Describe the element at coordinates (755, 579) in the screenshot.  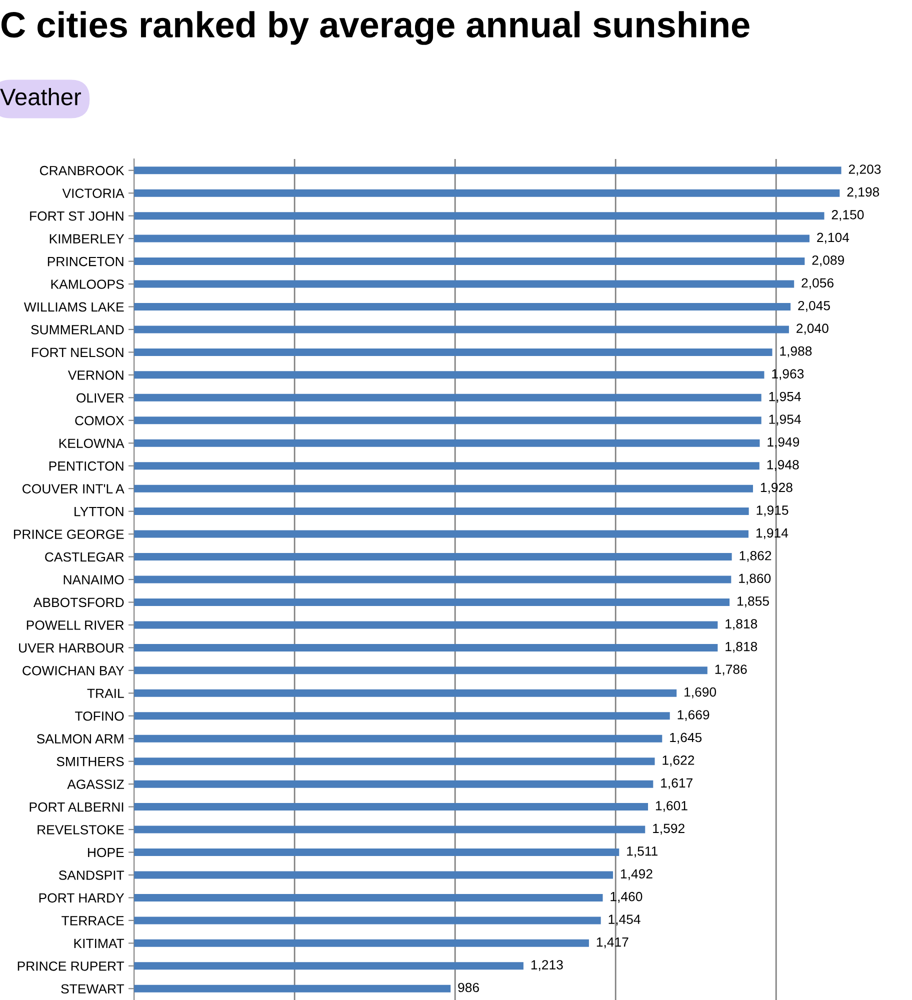
I see `data-label: 1,860` at that location.